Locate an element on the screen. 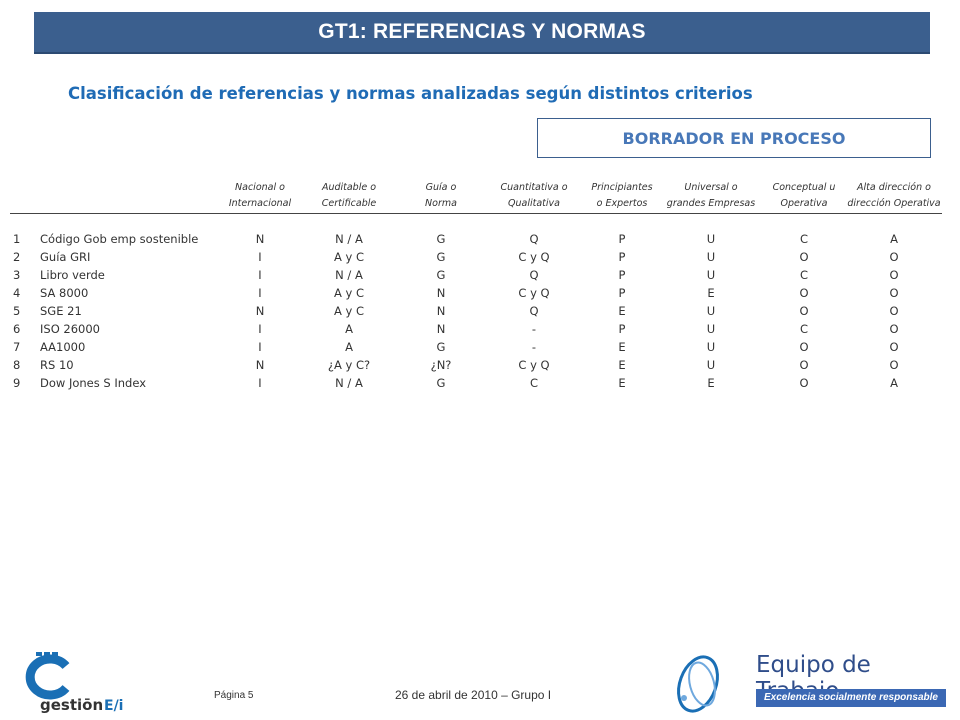 The width and height of the screenshot is (960, 720). page-title: GT1: REFERENCIAS Y NORMAS is located at coordinates (482, 31).